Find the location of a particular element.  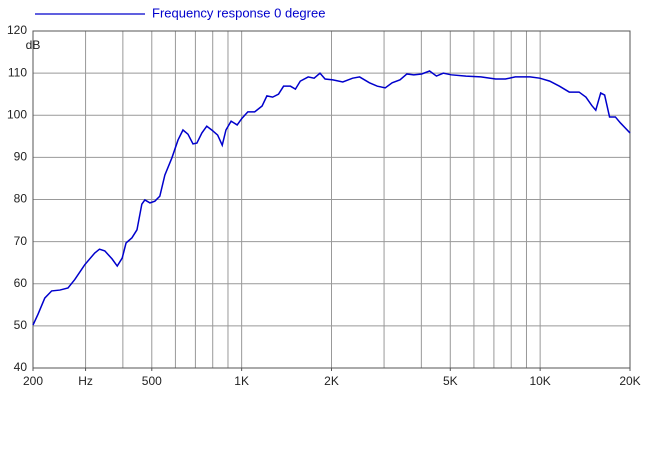

y-tick-label: 40 is located at coordinates (21, 367).